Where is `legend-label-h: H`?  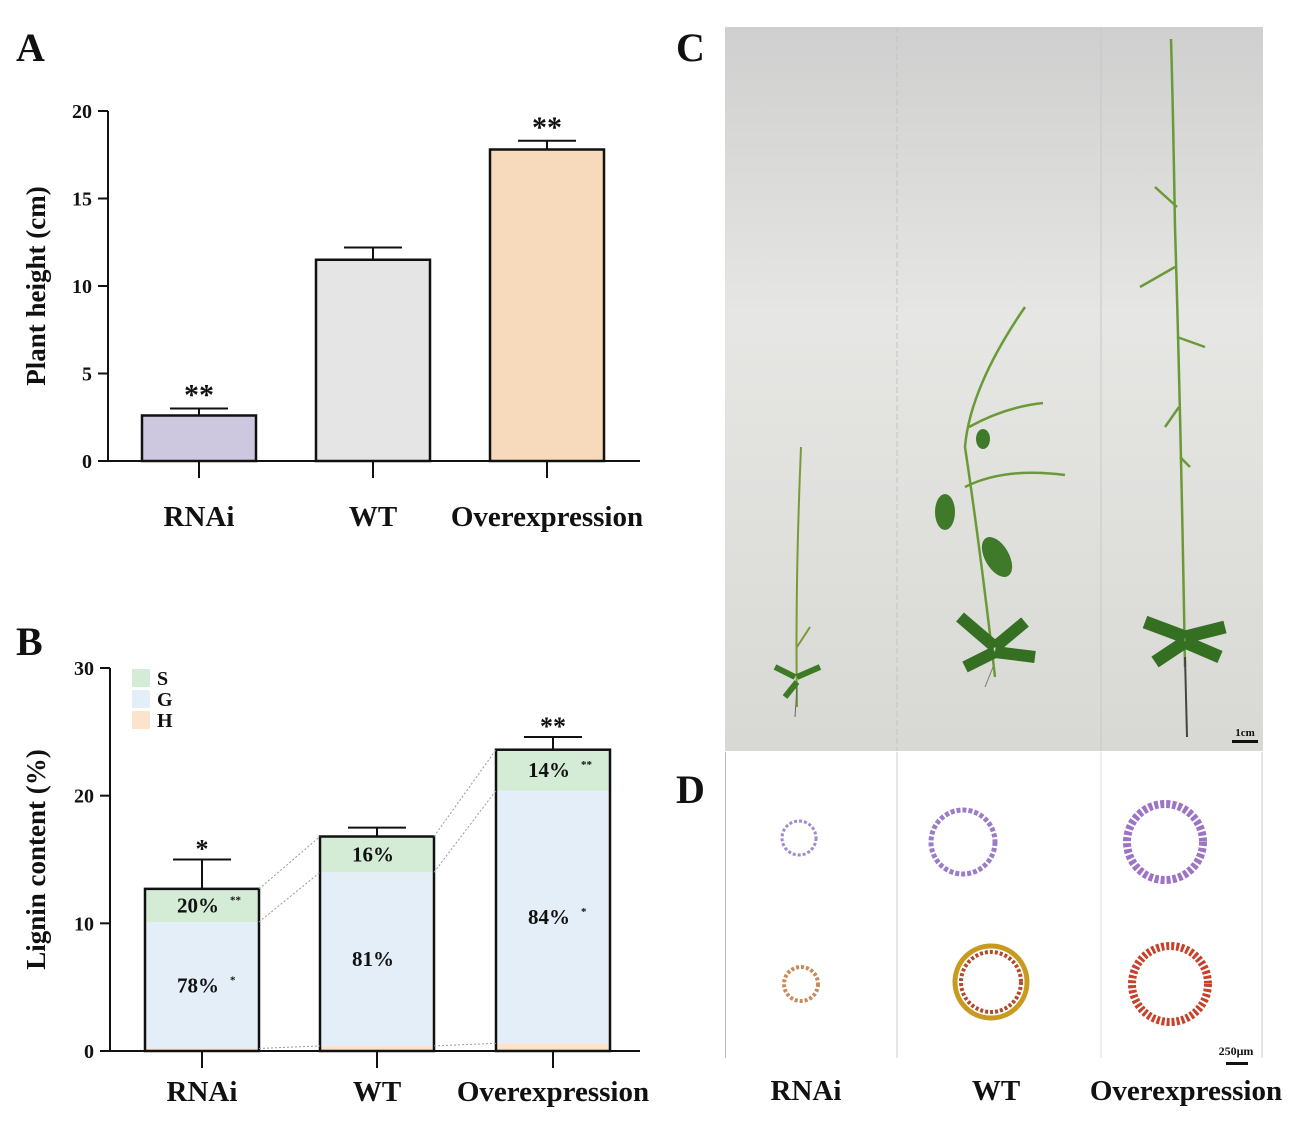
legend-label-h: H is located at coordinates (165, 721).